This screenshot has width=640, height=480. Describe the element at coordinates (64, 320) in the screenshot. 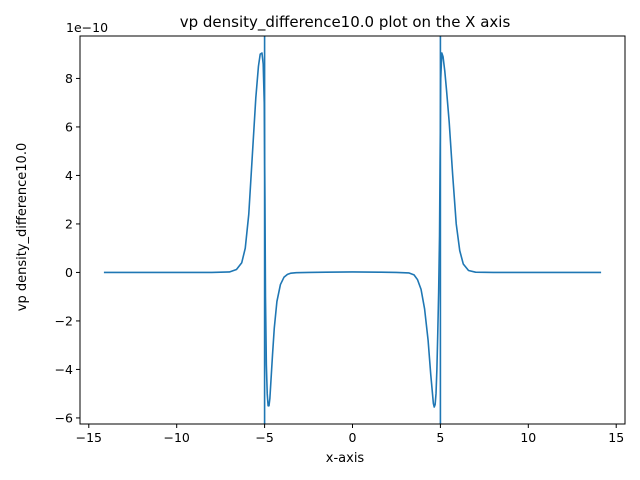

I see `y-tick-label: −2` at that location.